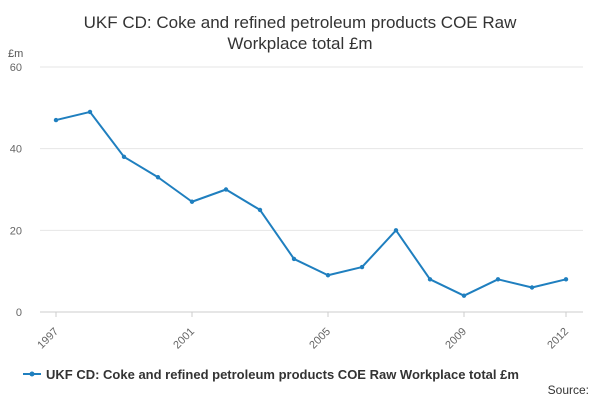 The width and height of the screenshot is (600, 400). Describe the element at coordinates (362, 267) in the screenshot. I see `data-point-2006` at that location.